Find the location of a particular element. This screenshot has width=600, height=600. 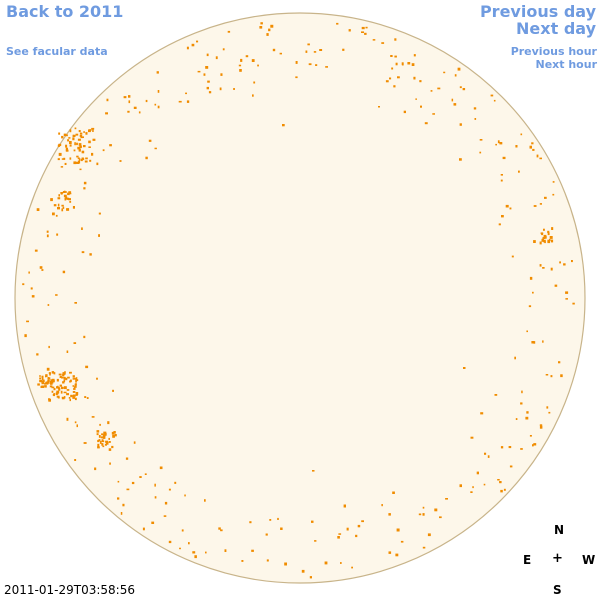

next-day-link: Next day is located at coordinates (556, 28).